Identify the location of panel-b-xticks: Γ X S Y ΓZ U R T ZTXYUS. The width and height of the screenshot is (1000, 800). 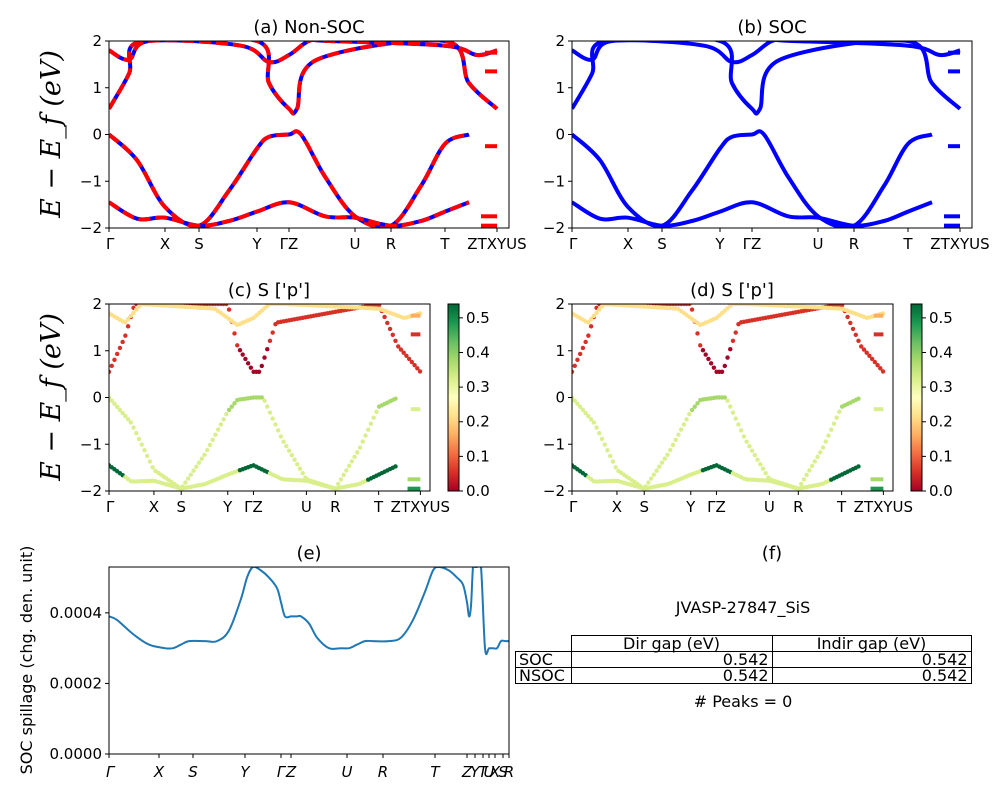
(779, 240).